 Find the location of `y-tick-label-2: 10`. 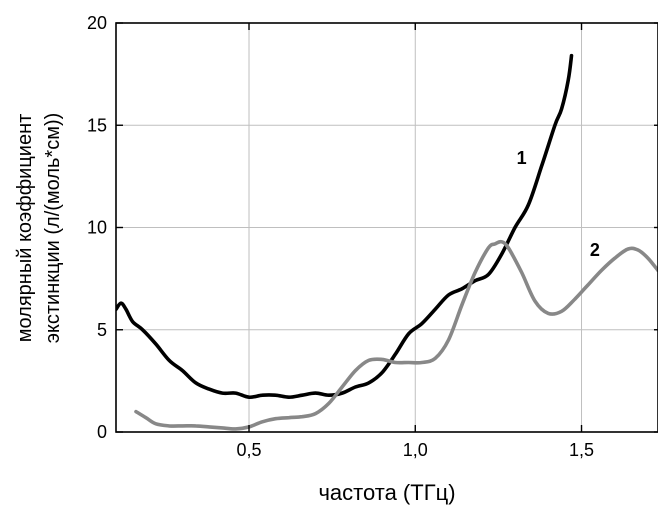

y-tick-label-2: 10 is located at coordinates (97, 228).